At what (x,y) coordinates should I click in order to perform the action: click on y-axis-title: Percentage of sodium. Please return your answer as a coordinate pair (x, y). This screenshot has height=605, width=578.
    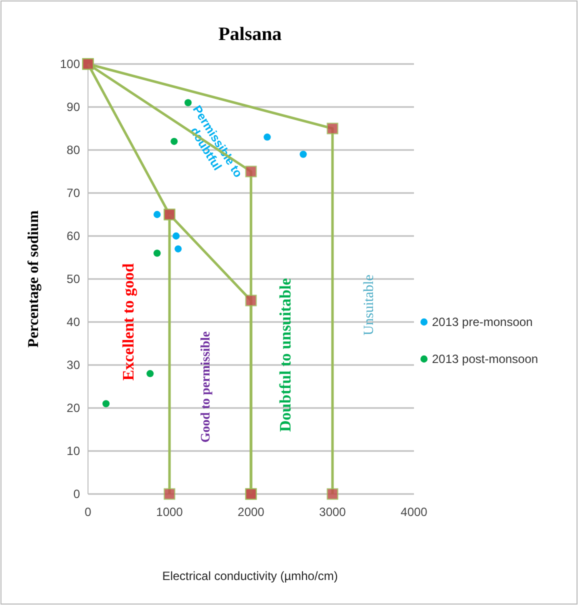
    Looking at the image, I should click on (34, 279).